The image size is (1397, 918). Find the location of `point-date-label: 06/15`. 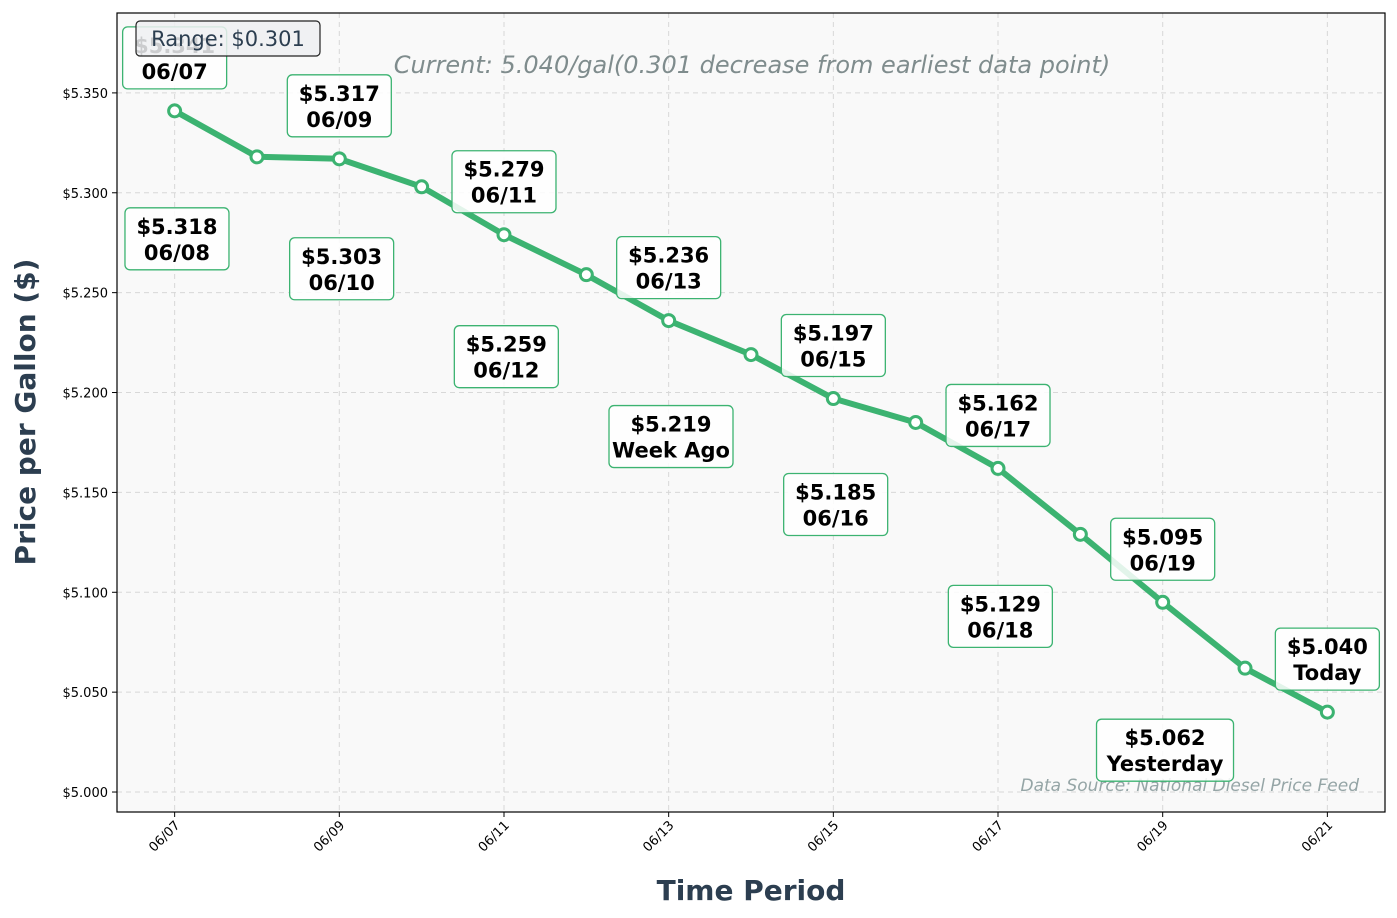

point-date-label: 06/15 is located at coordinates (833, 360).